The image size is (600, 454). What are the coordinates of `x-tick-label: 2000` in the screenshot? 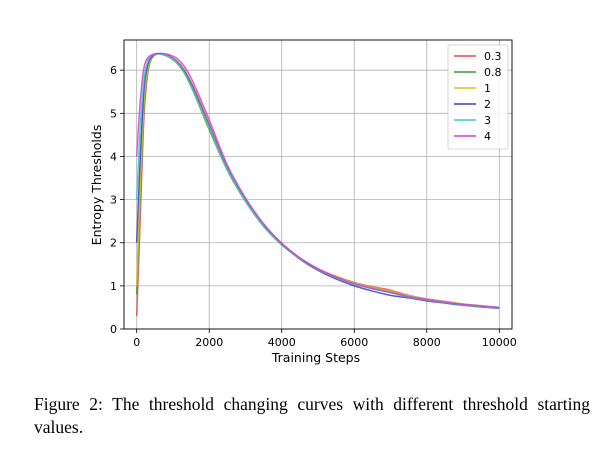 It's located at (209, 342).